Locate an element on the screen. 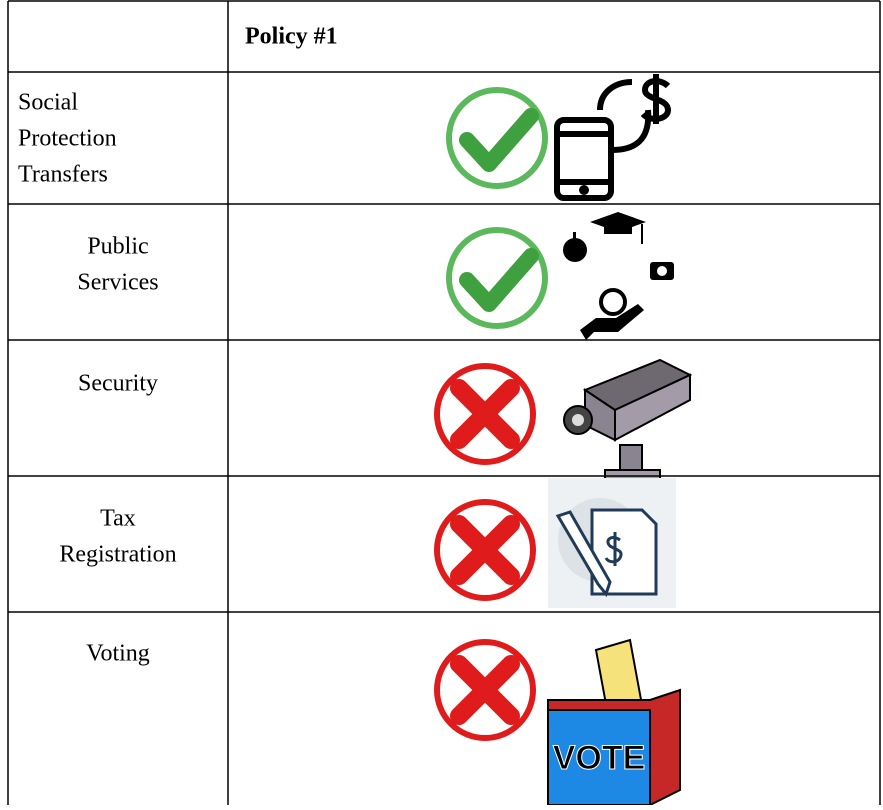 The height and width of the screenshot is (810, 883). row-label: Social is located at coordinates (48, 103).